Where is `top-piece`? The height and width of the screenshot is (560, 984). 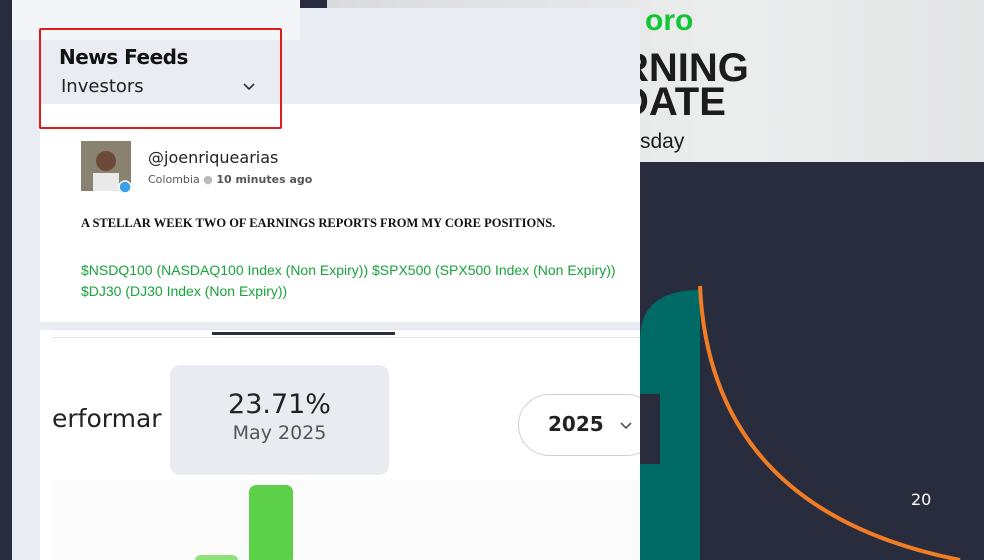
top-piece is located at coordinates (156, 20).